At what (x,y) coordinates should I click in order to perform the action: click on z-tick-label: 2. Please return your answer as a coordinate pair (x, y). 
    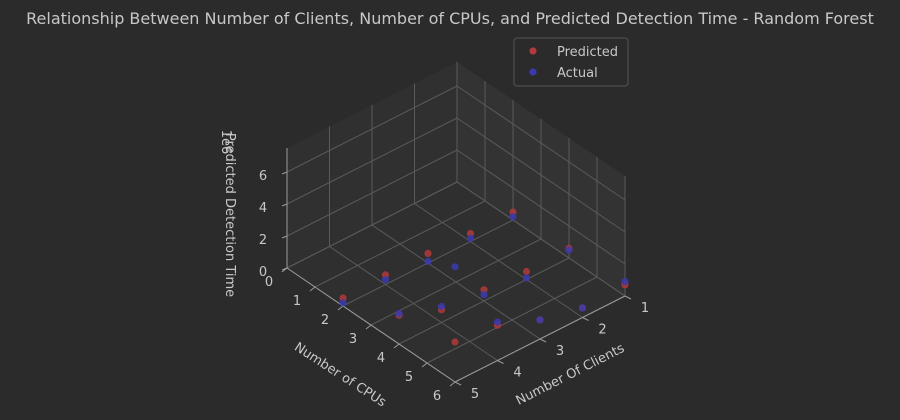
    Looking at the image, I should click on (263, 240).